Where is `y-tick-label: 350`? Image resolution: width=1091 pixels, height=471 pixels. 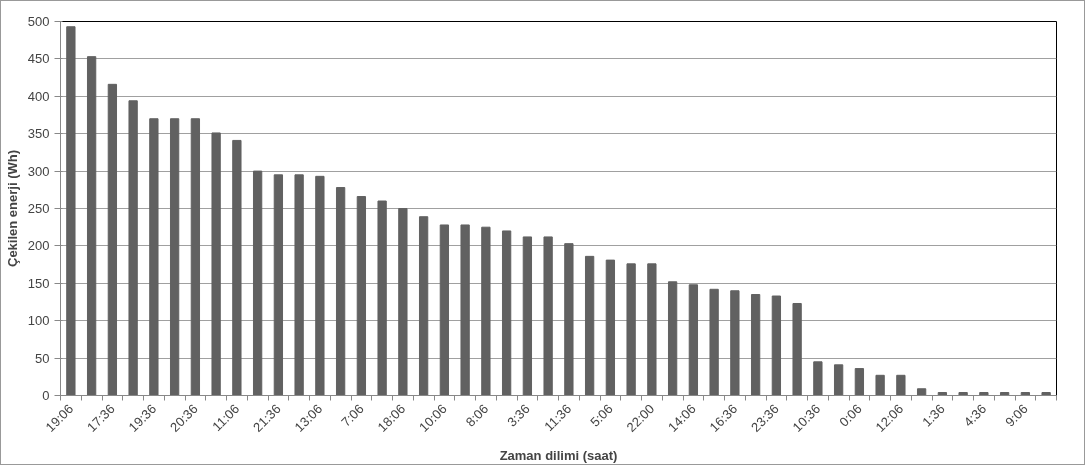
y-tick-label: 350 is located at coordinates (38, 134).